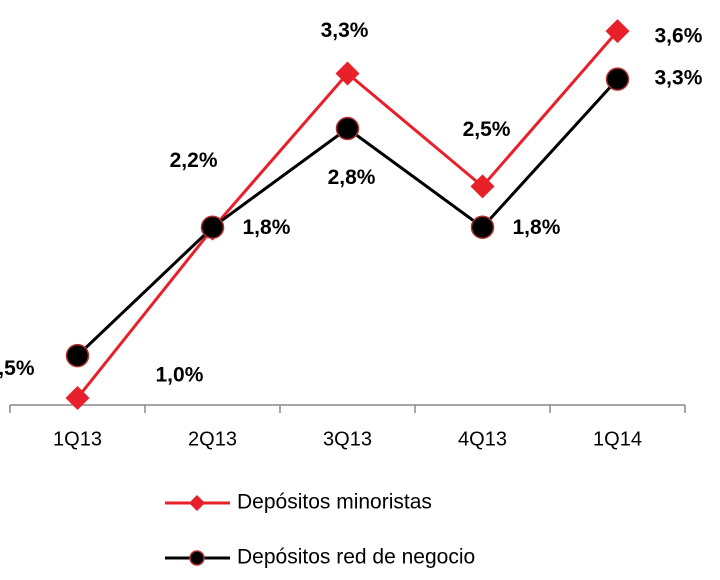  Describe the element at coordinates (194, 160) in the screenshot. I see `data-label: 2,2%` at that location.